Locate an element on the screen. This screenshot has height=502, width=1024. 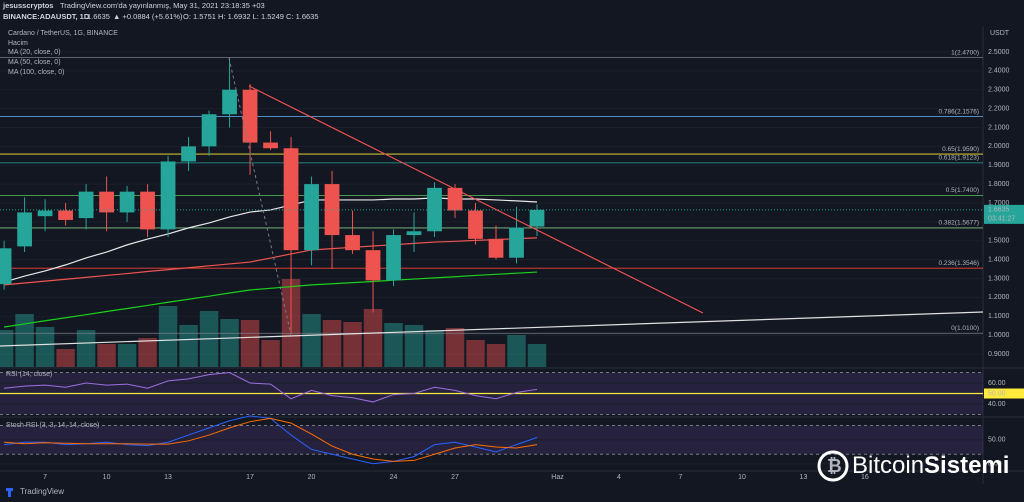
y-tick-label: 2.0000 is located at coordinates (999, 146).